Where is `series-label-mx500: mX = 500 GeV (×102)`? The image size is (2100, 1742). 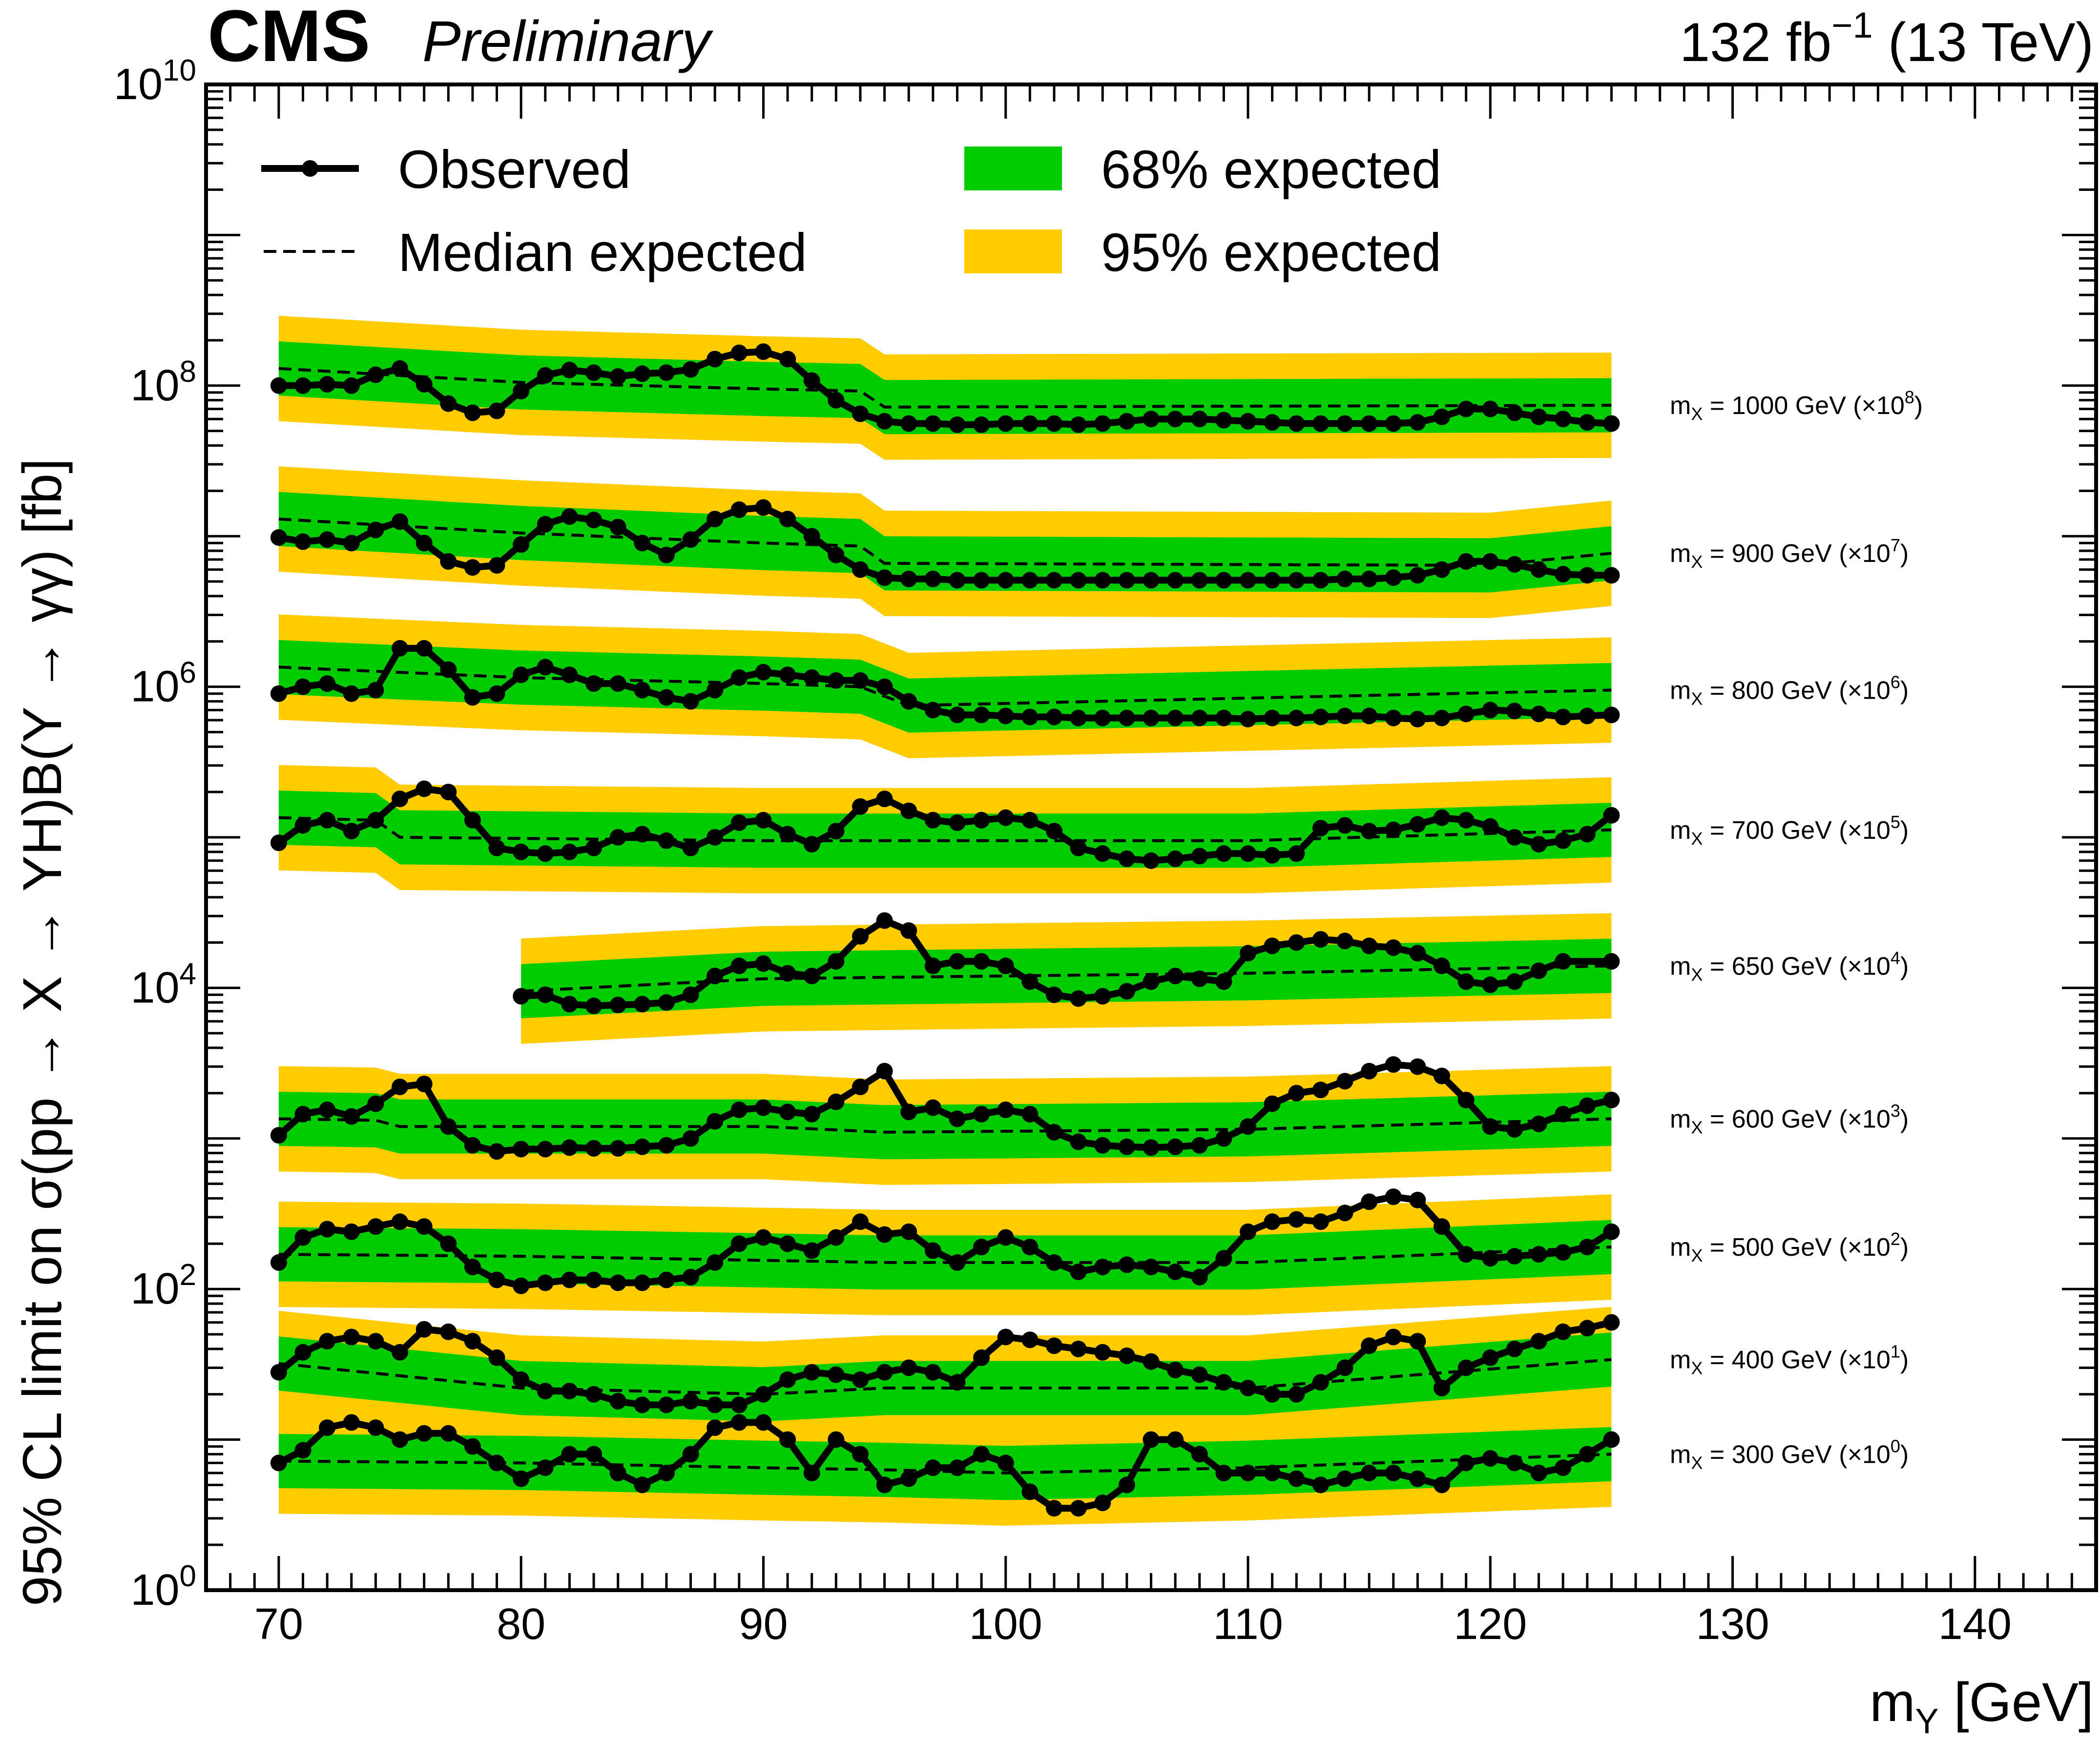 series-label-mx500: mX = 500 GeV (×102) is located at coordinates (1789, 1247).